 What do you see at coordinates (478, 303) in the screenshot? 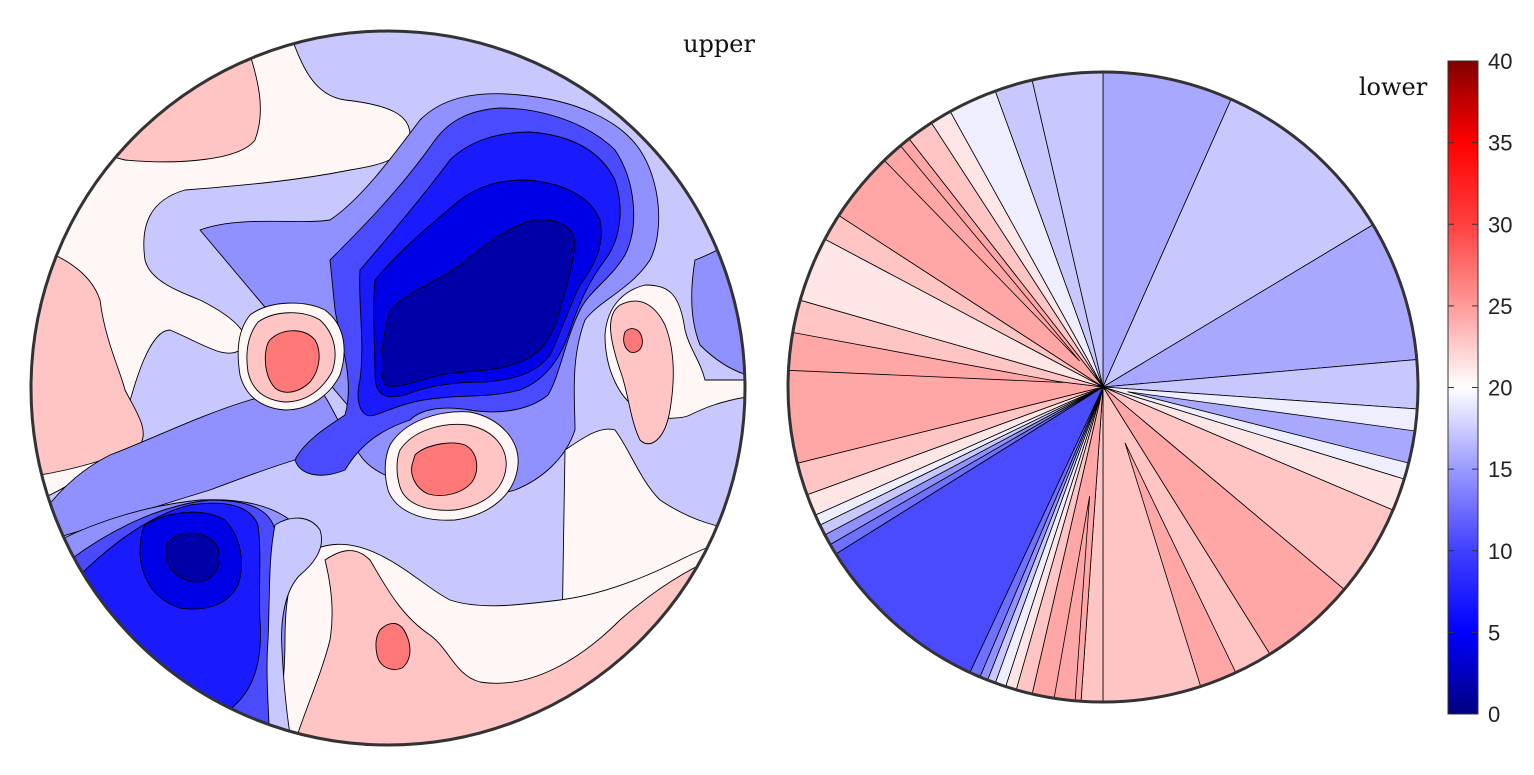
I see `upper-region-darkestblue` at bounding box center [478, 303].